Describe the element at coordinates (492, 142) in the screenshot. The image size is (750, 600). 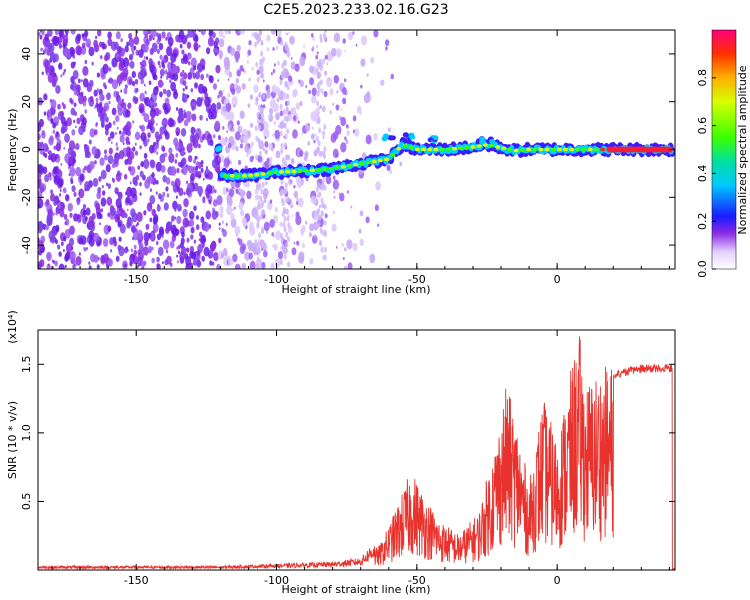
I see `upper-branch-blob` at that location.